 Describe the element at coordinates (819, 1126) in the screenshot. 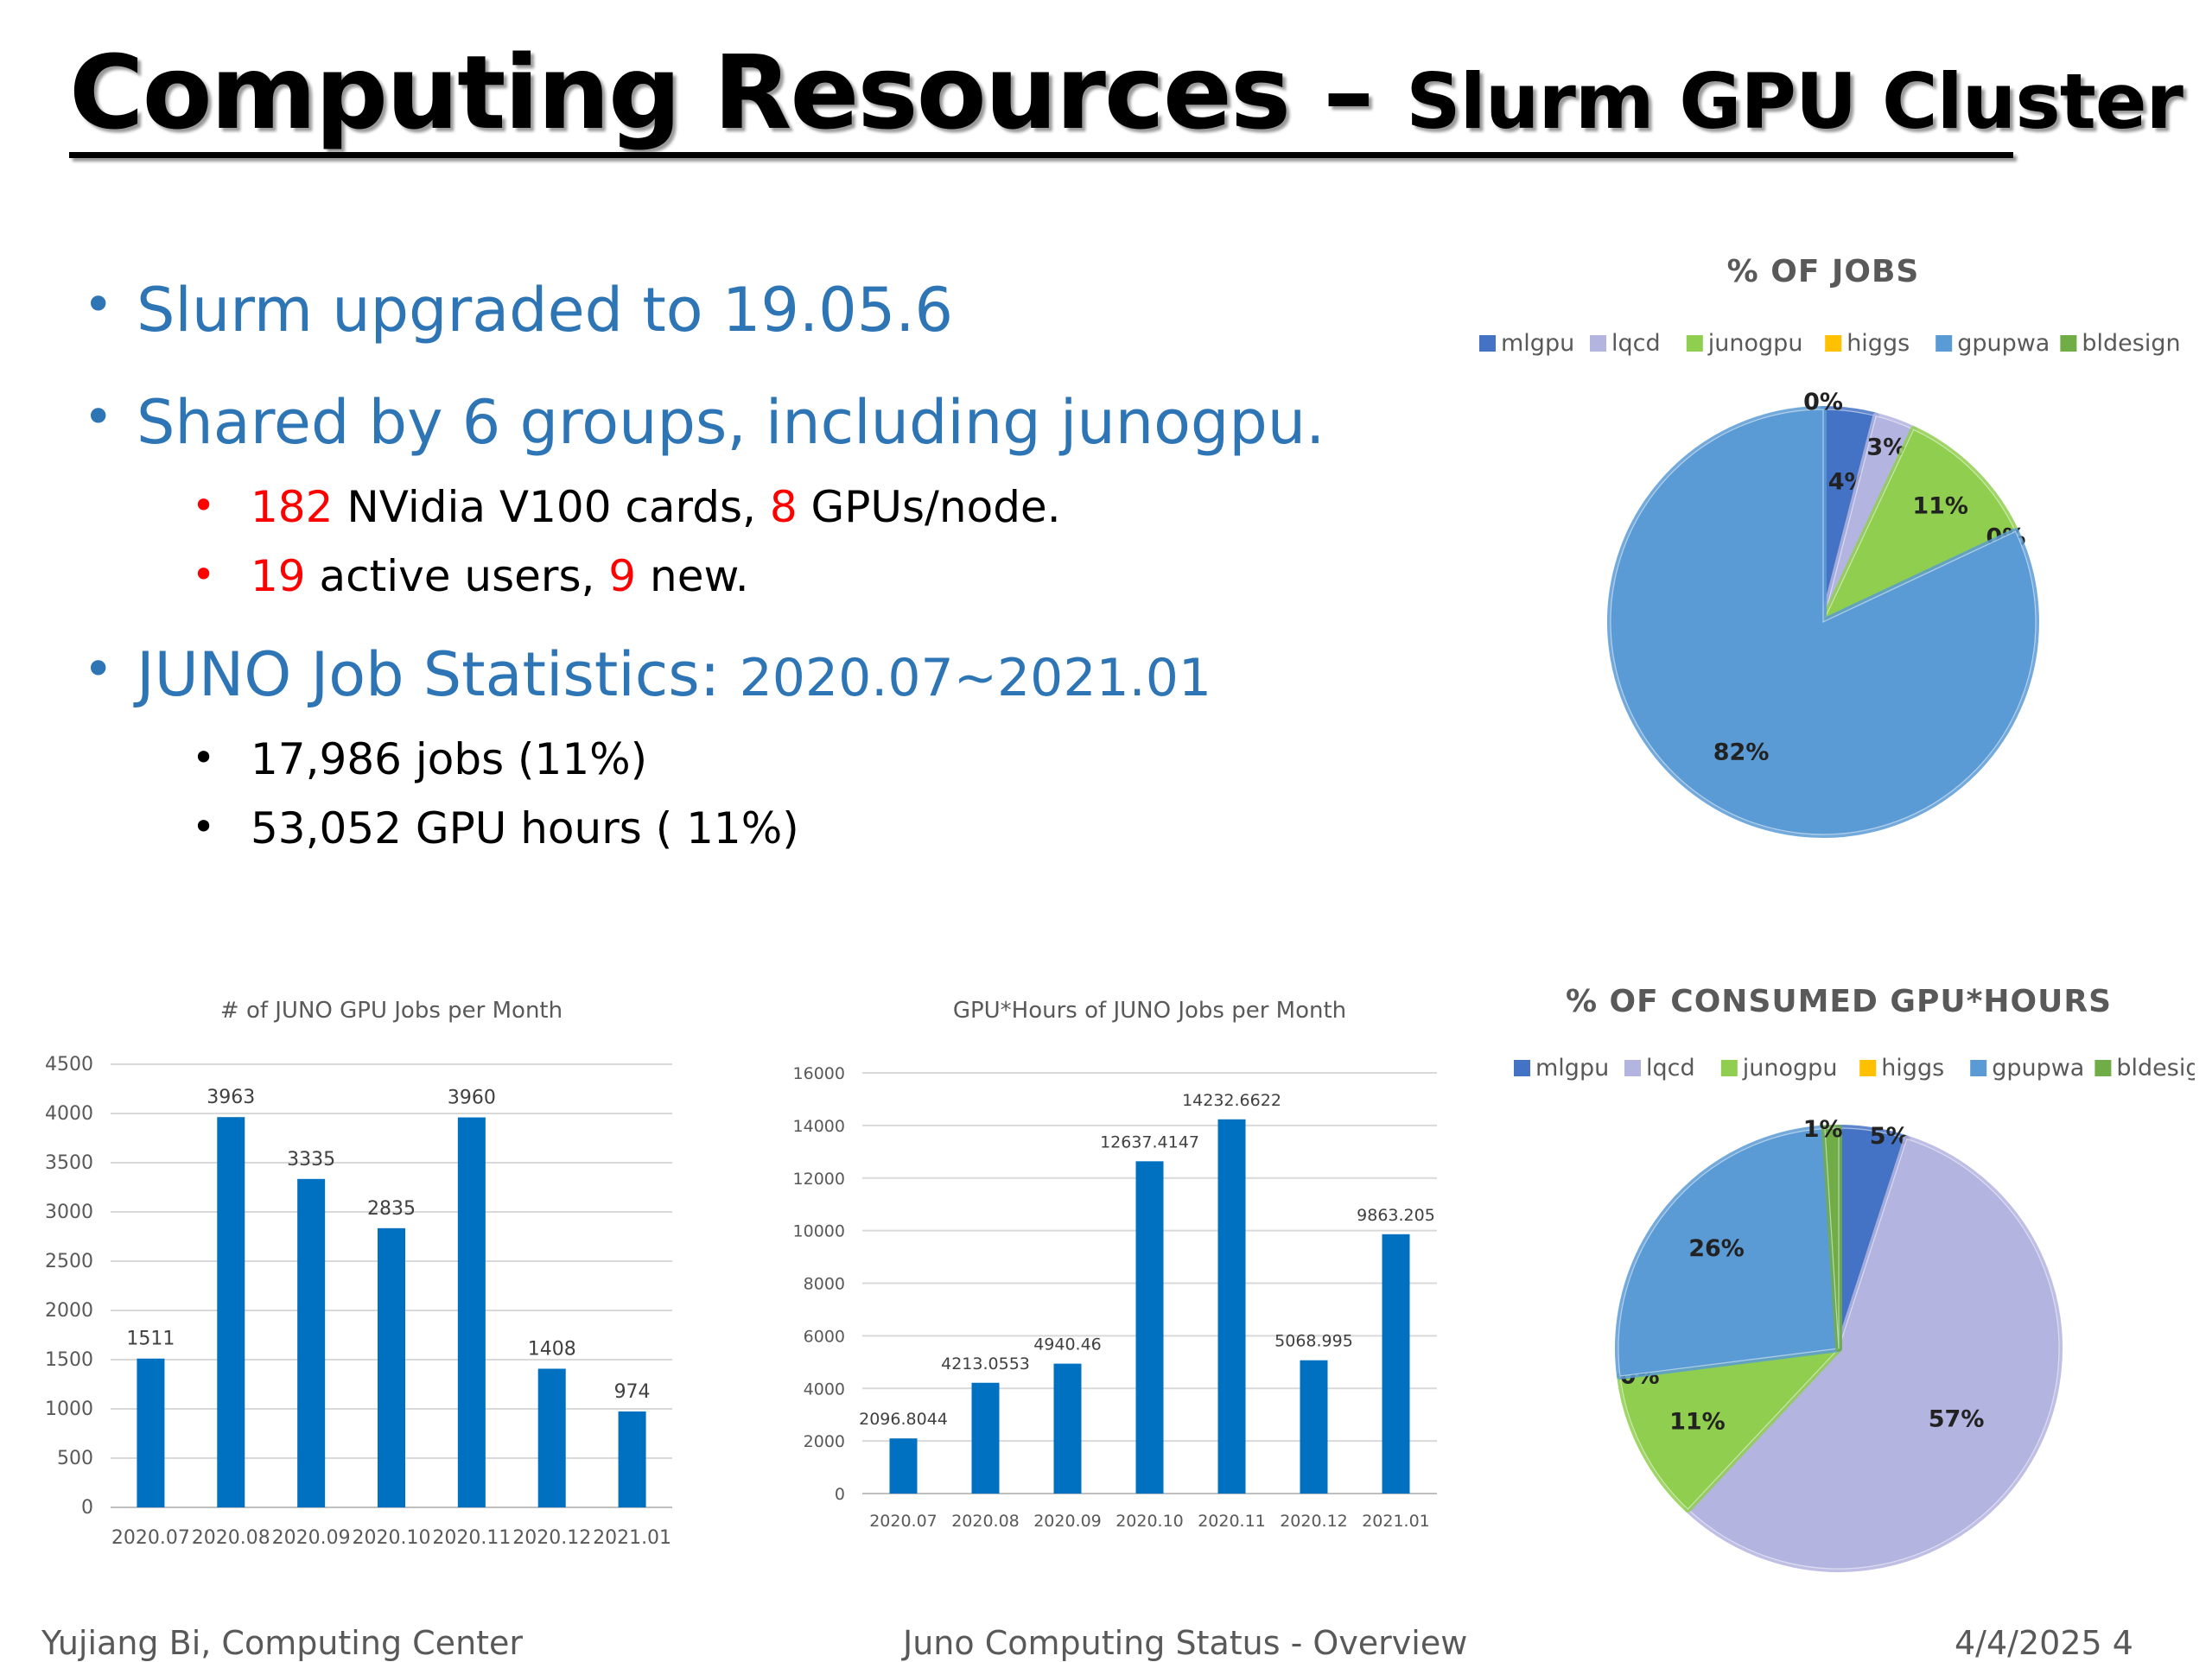

I see `y-tick-label-14000: 14000` at that location.